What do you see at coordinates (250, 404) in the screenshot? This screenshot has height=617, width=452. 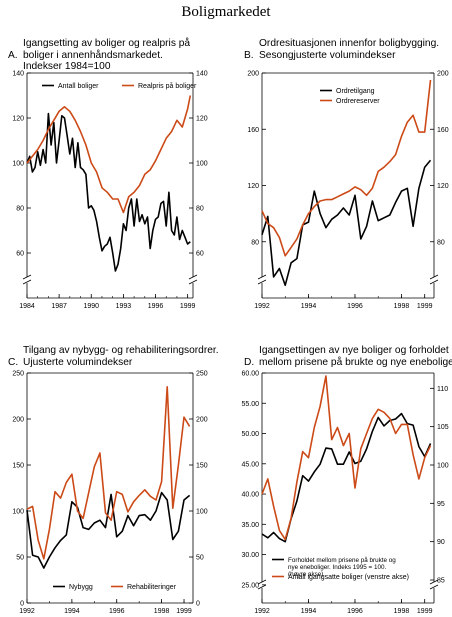 I see `chart-d-y-tick-label: 55.00` at bounding box center [250, 404].